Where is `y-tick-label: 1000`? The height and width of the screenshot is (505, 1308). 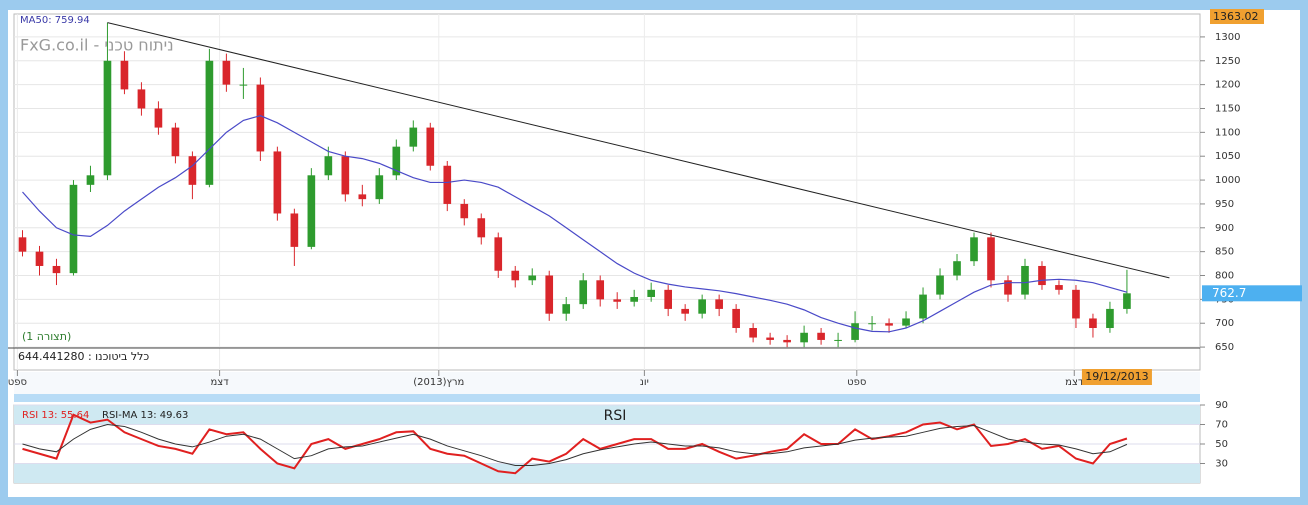
y-tick-label: 1000 is located at coordinates (1227, 180).